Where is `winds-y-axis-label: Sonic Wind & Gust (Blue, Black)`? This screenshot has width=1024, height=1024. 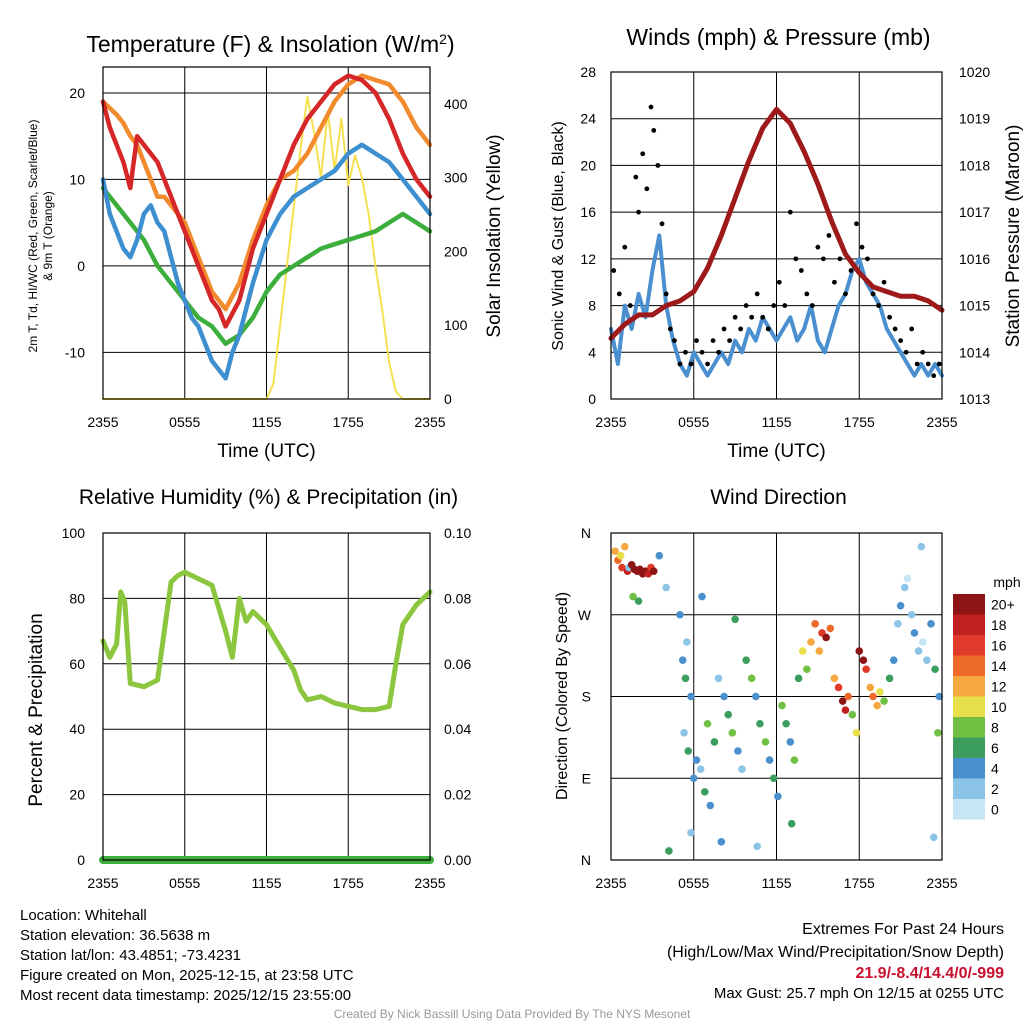 winds-y-axis-label: Sonic Wind & Gust (Blue, Black) is located at coordinates (558, 235).